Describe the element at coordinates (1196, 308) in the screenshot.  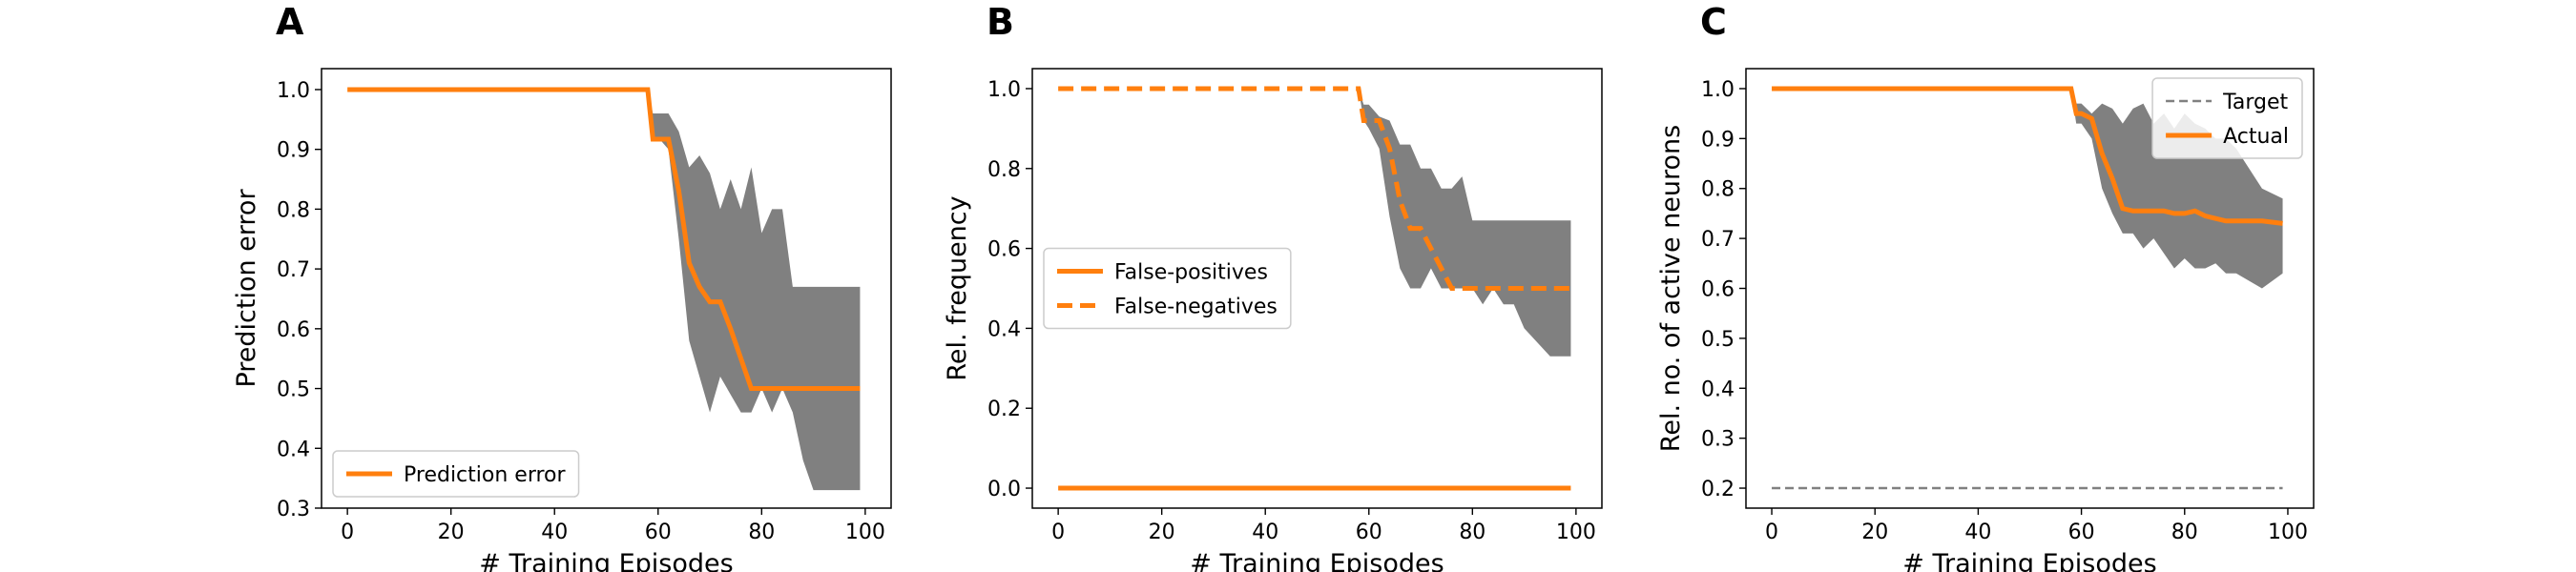
I see `legend-label: False-negatives` at that location.